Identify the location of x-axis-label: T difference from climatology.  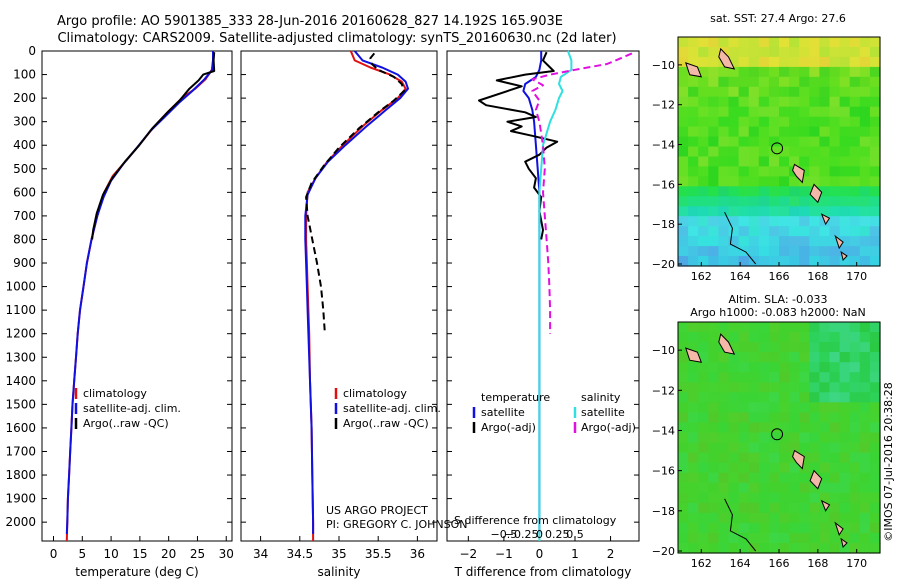
(543, 572).